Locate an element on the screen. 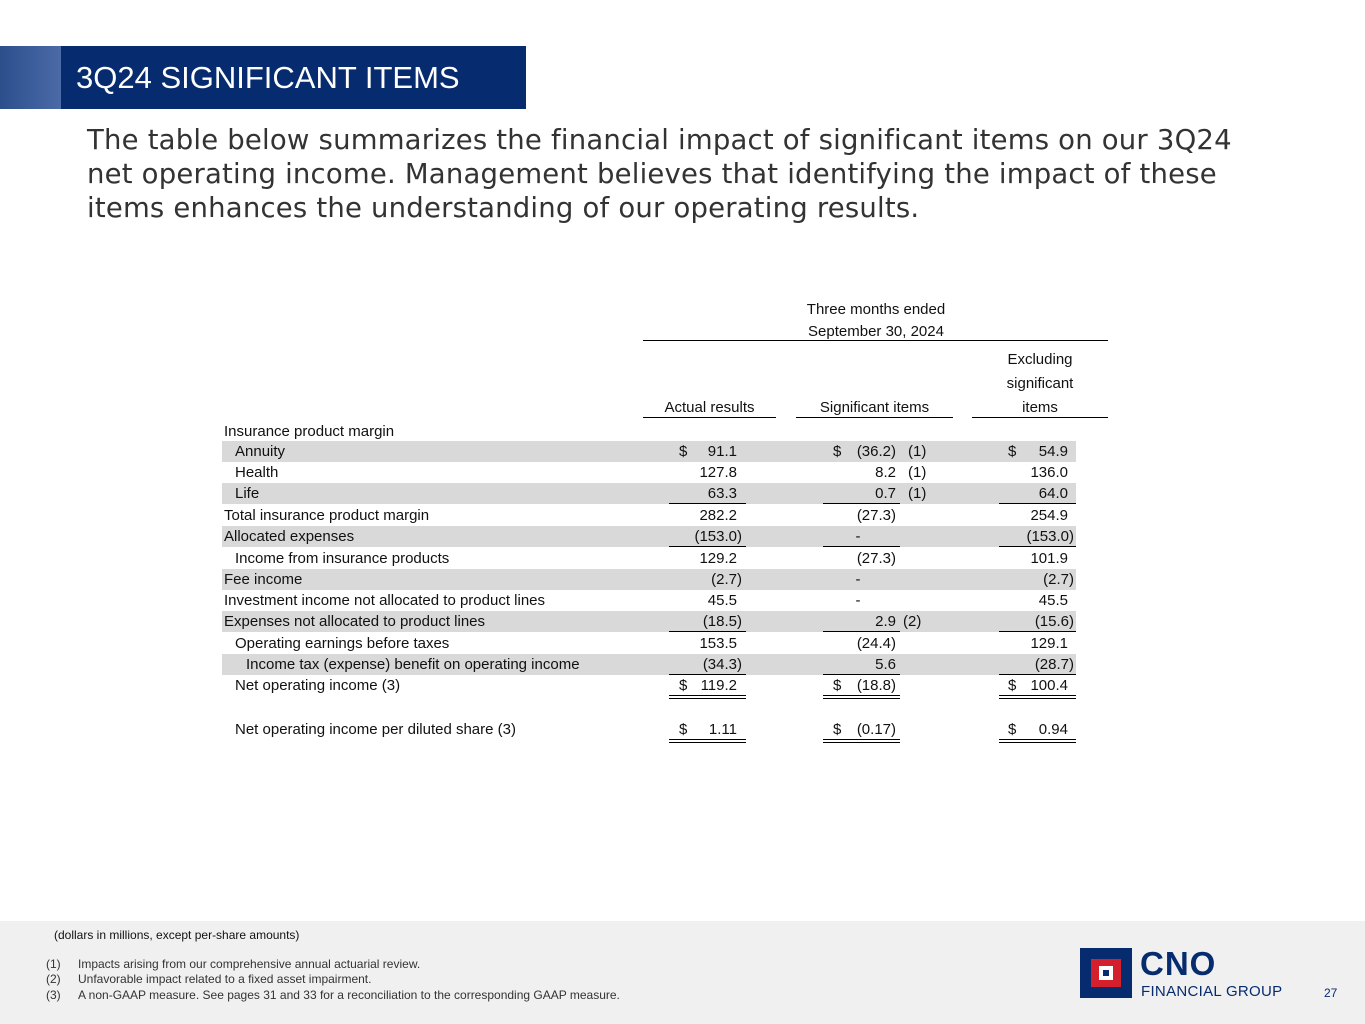 The image size is (1365, 1024). table-row: Annuity $ 91.1 $ (36.2) (1) $ 54.9 is located at coordinates (649, 451).